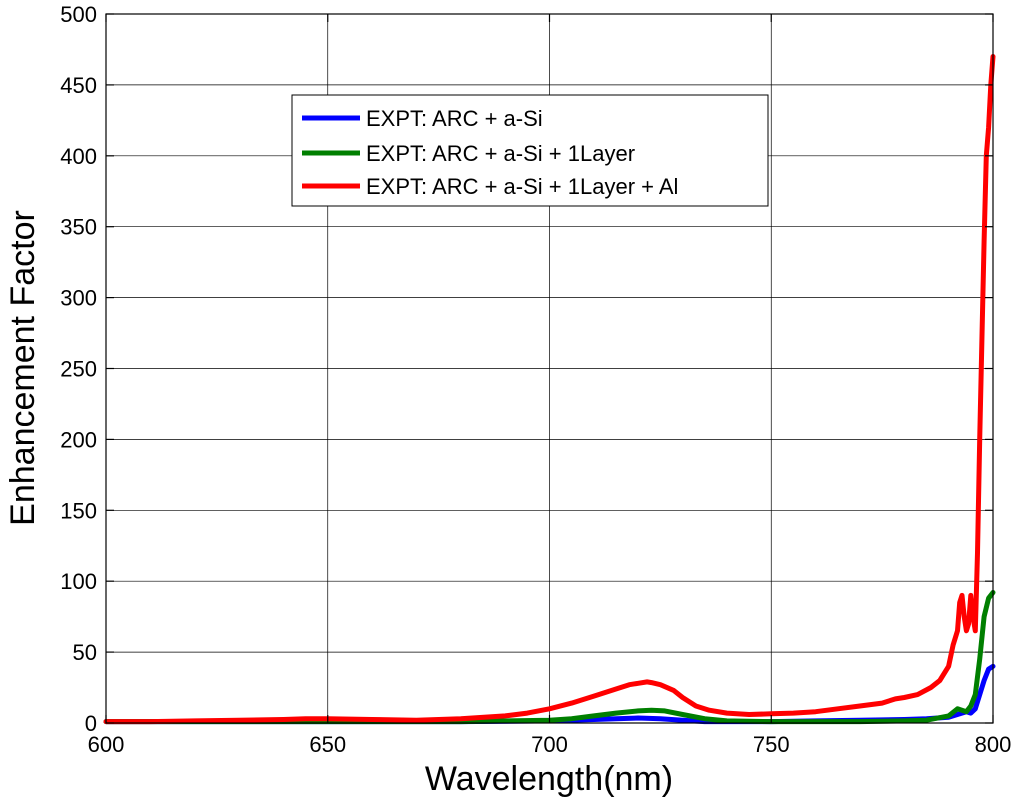 This screenshot has width=1024, height=810. Describe the element at coordinates (91, 723) in the screenshot. I see `y-tick-label: 0` at that location.